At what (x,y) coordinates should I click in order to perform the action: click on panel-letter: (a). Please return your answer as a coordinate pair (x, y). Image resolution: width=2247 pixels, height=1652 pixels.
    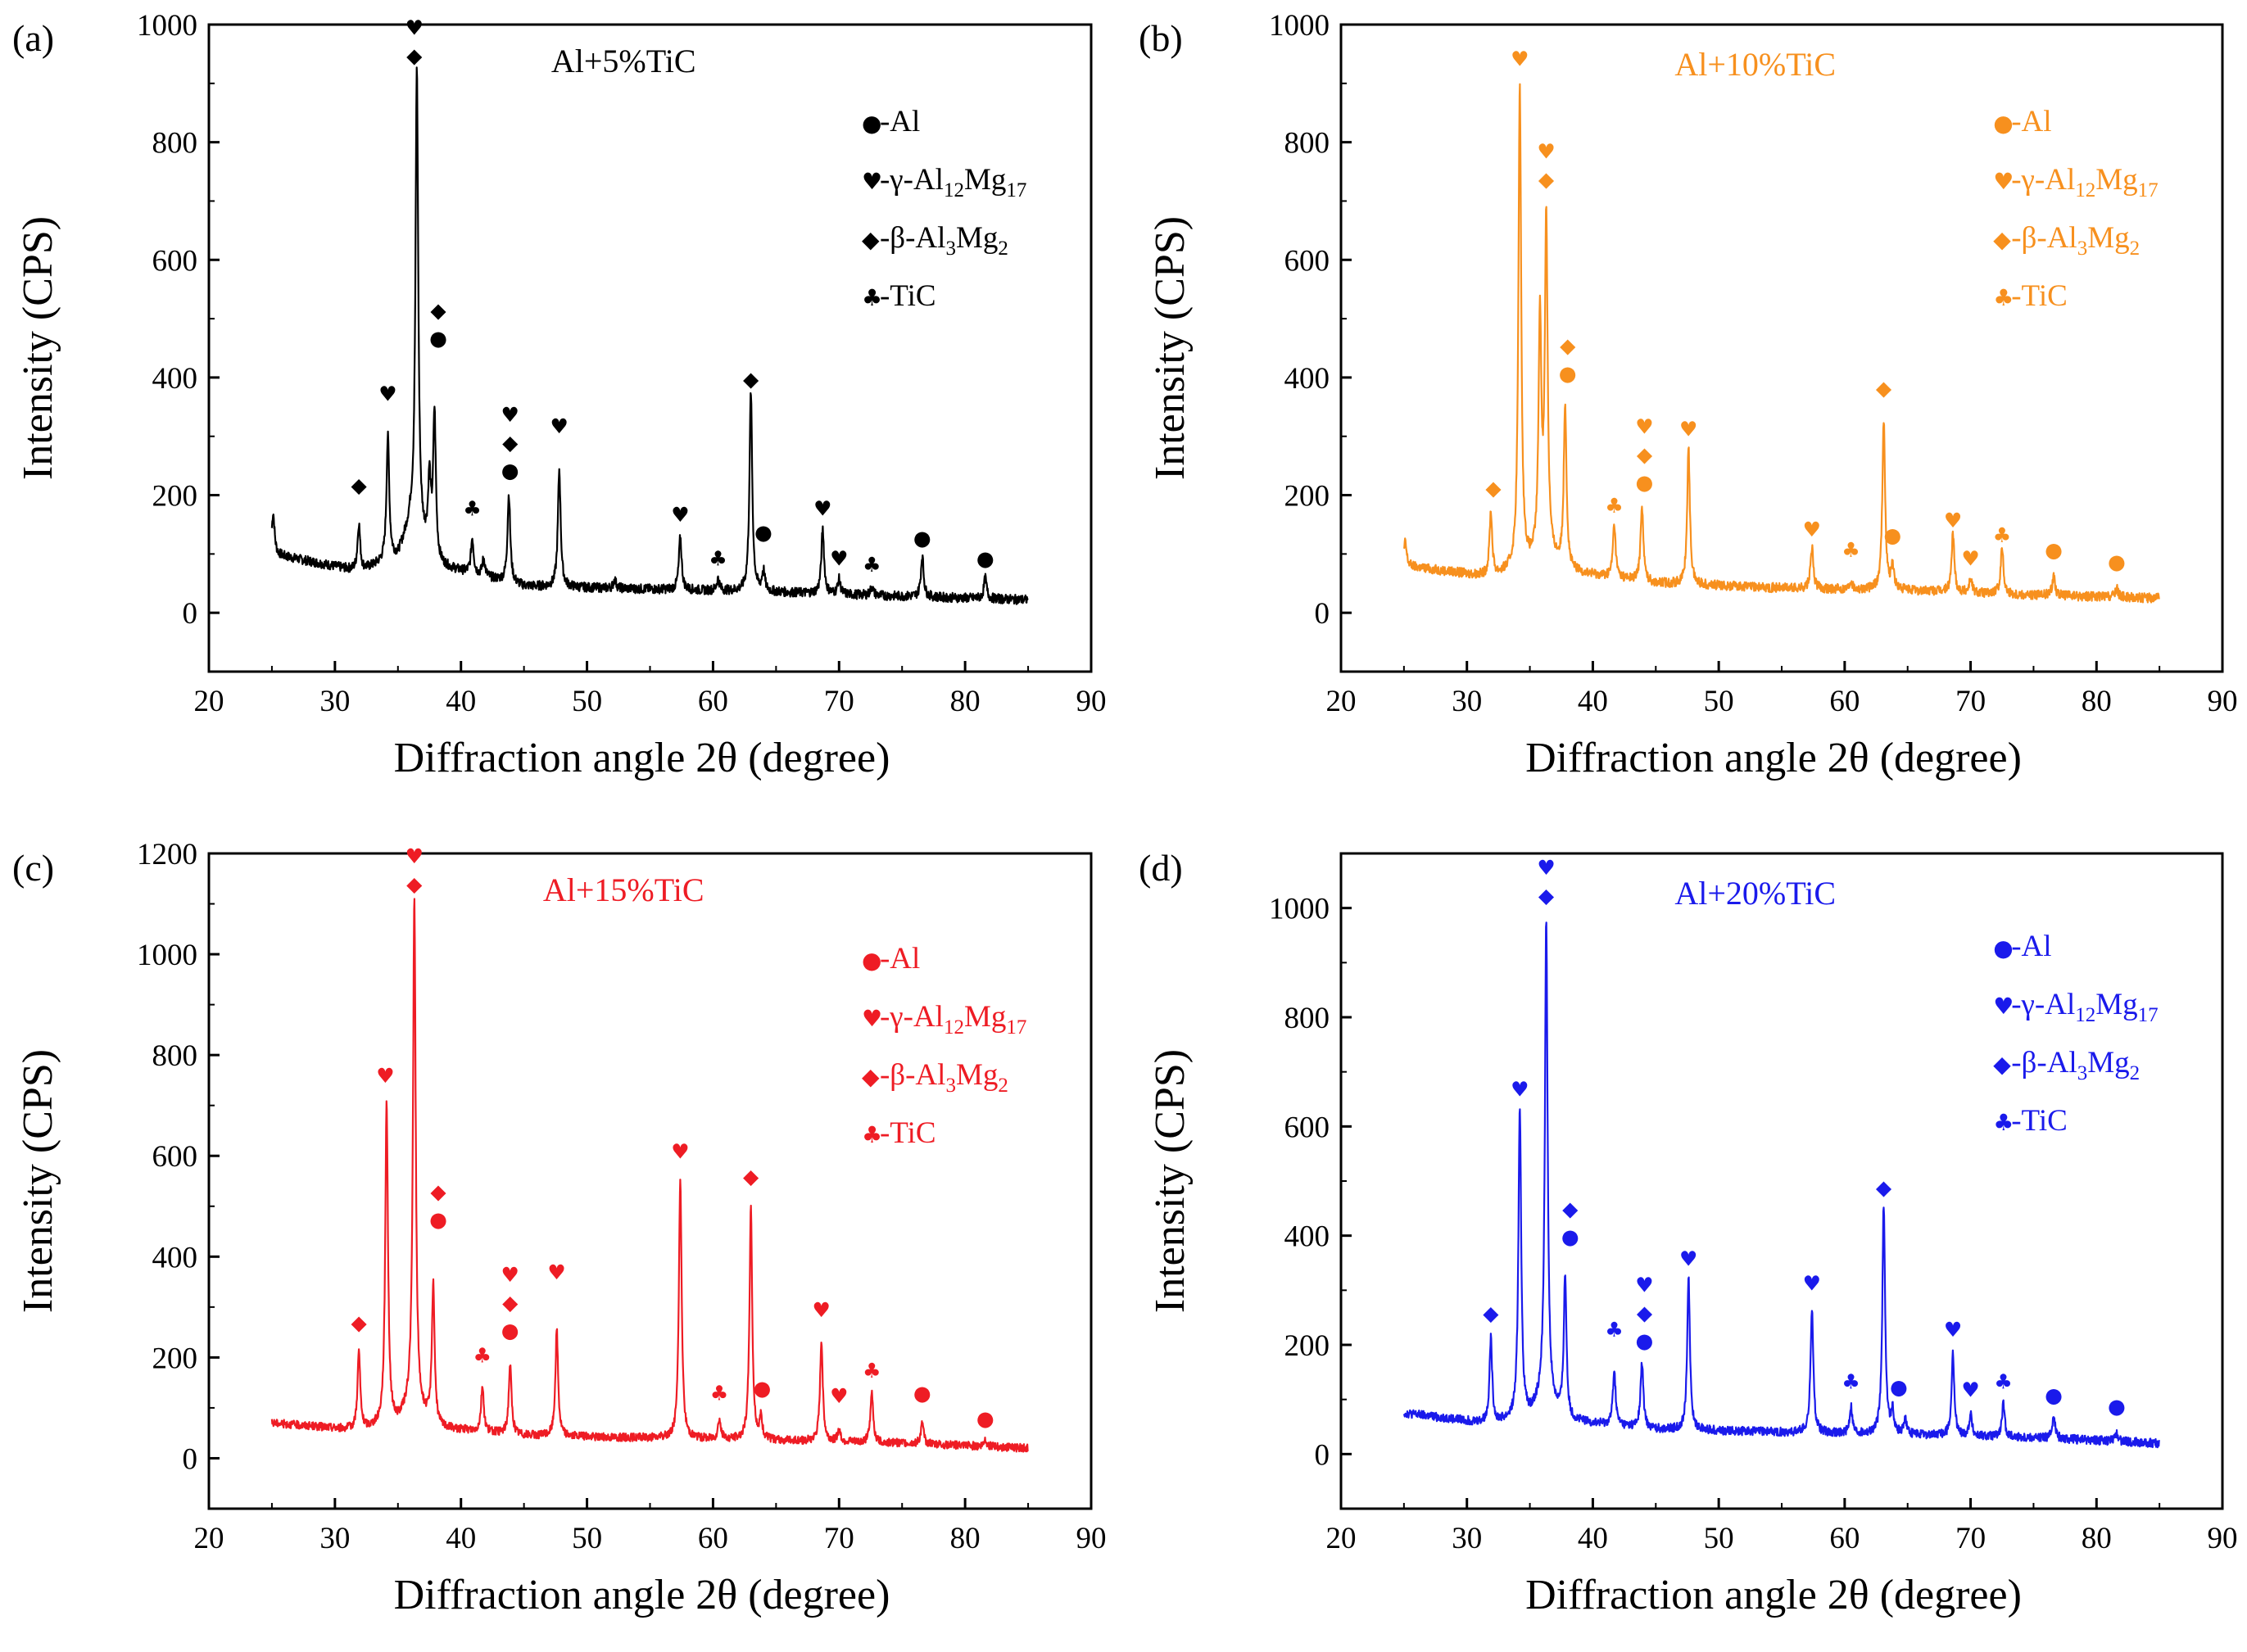
    Looking at the image, I should click on (33, 38).